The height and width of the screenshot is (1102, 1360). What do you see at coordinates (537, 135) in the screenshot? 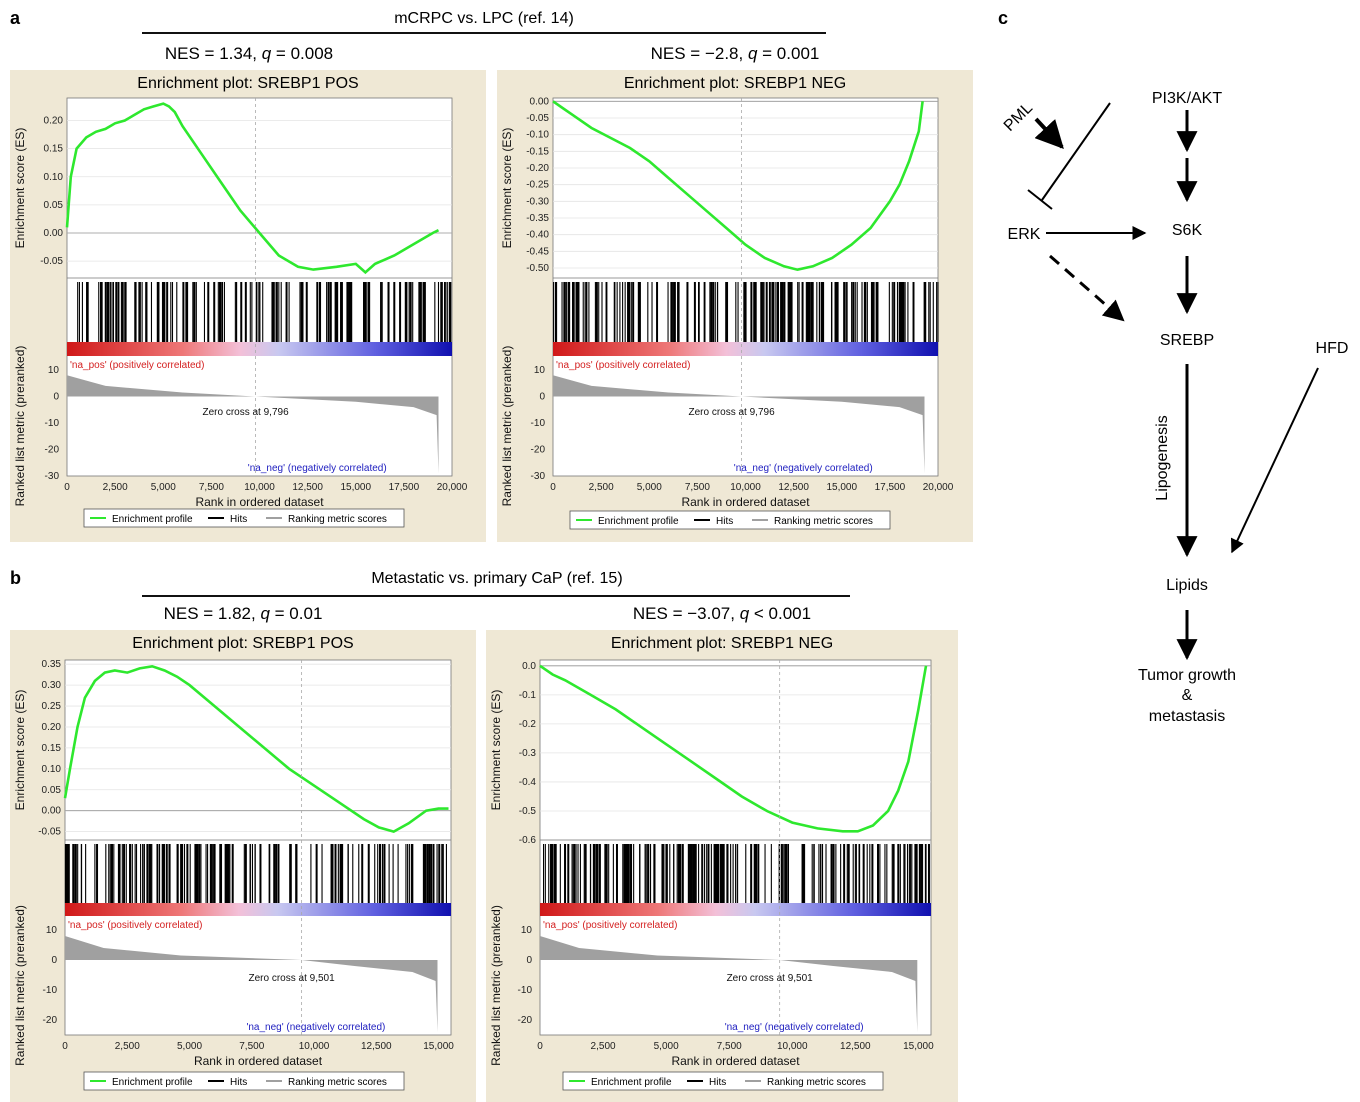
I see `es-tick-label: -0.10` at bounding box center [537, 135].